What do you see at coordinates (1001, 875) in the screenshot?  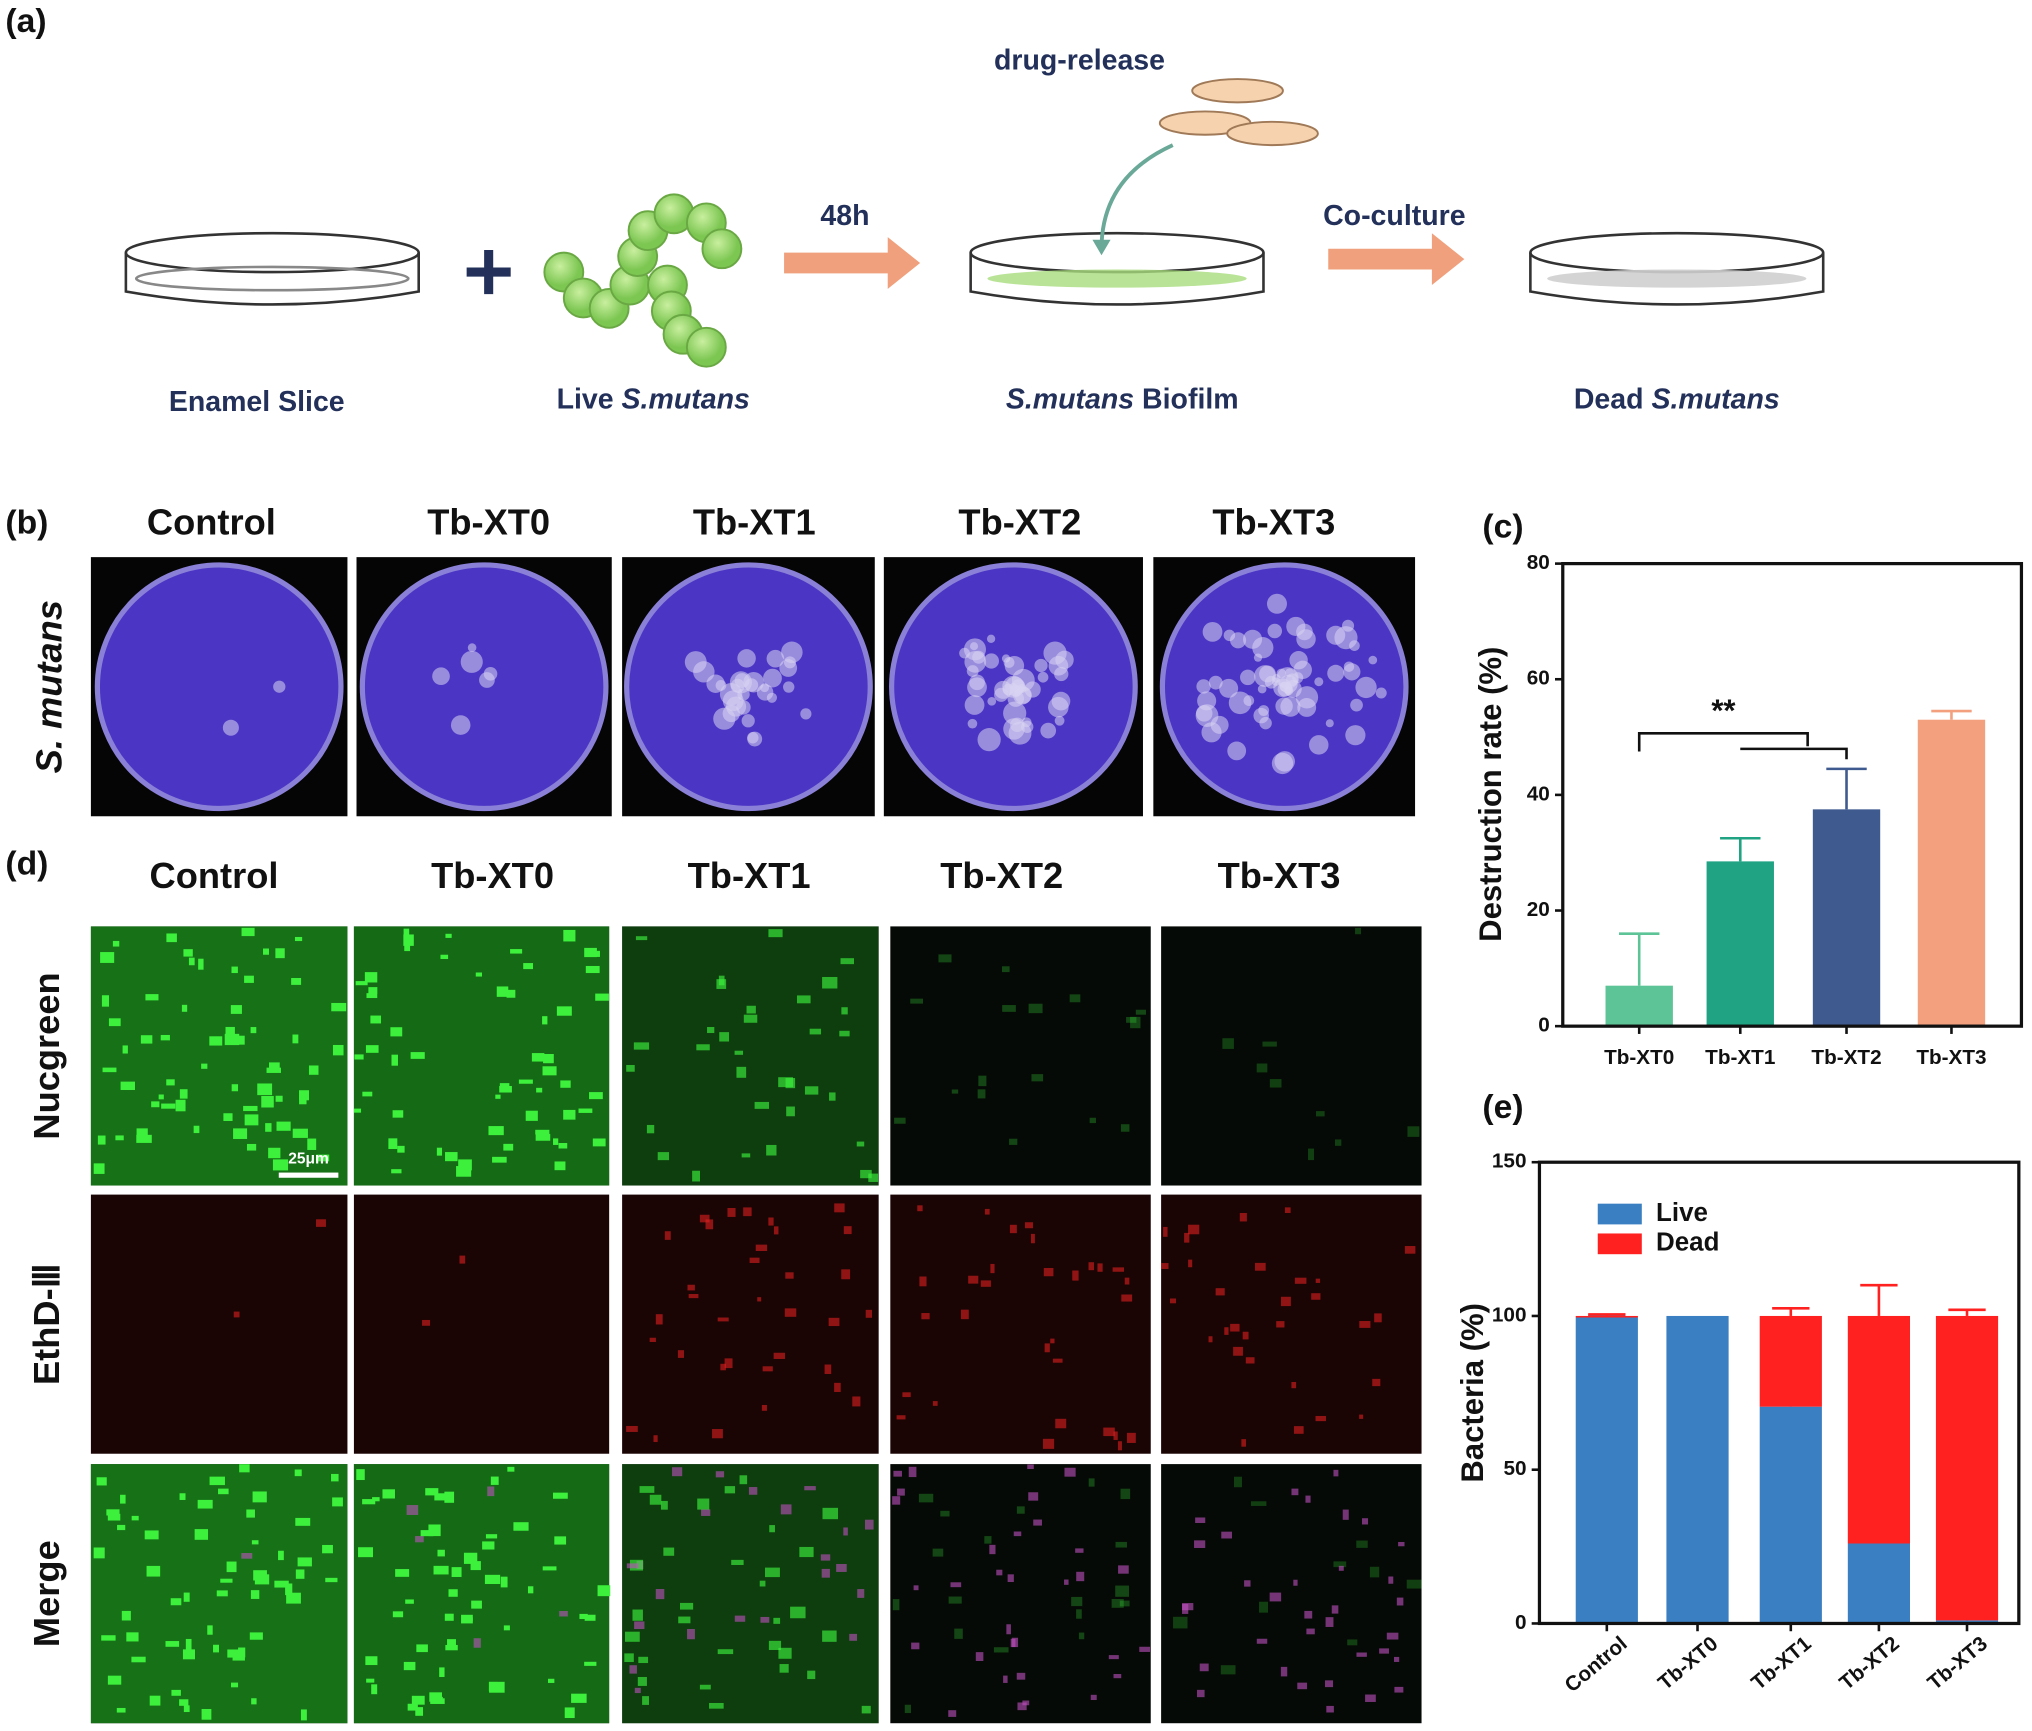 I see `column-header: Tb-XT2` at bounding box center [1001, 875].